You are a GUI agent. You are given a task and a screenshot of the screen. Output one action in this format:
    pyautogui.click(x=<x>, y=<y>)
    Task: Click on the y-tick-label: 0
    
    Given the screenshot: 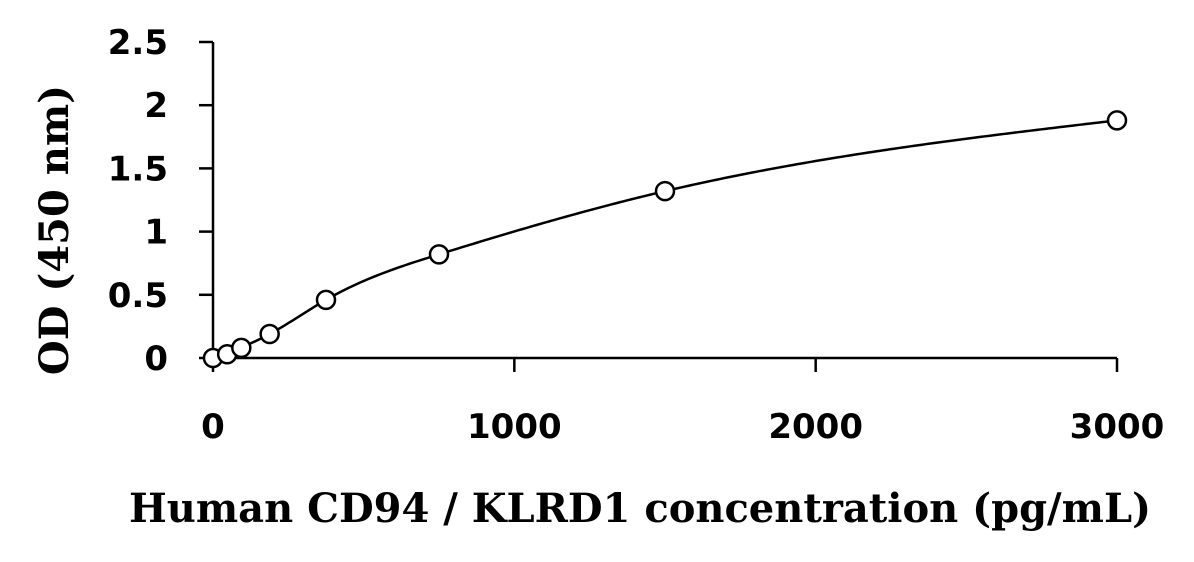 What is the action you would take?
    pyautogui.click(x=156, y=359)
    